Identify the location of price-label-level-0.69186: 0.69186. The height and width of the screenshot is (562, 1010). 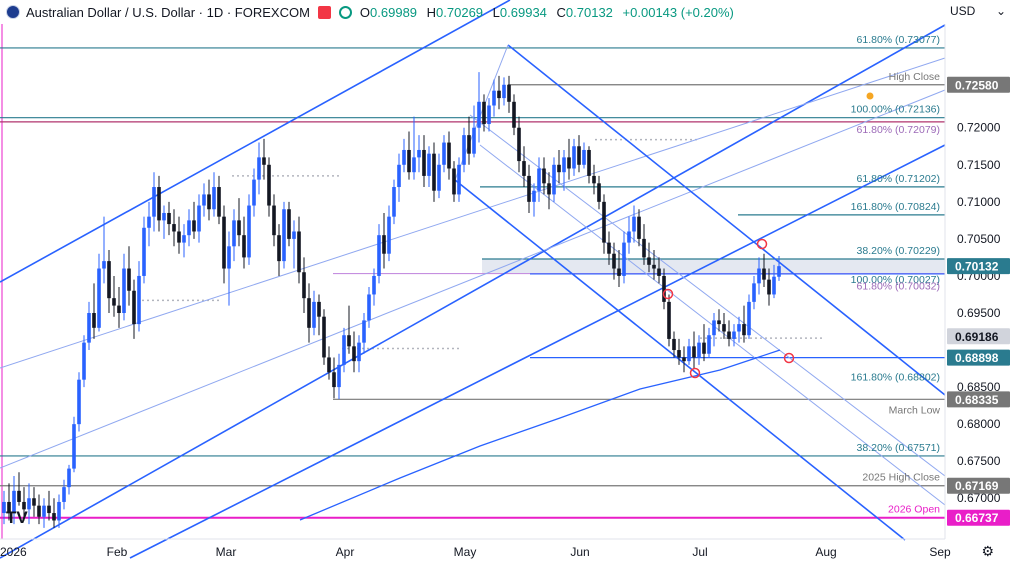
(978, 336).